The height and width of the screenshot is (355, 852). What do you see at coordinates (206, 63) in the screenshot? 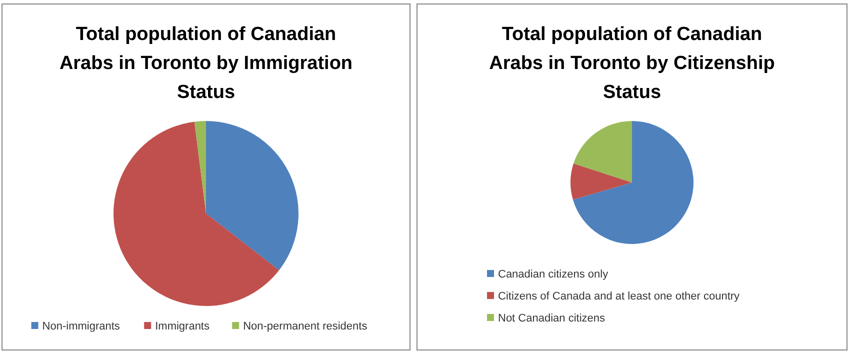
I see `chart-title: Total population of Canadian Arabs in Toronto by Immigration Status` at bounding box center [206, 63].